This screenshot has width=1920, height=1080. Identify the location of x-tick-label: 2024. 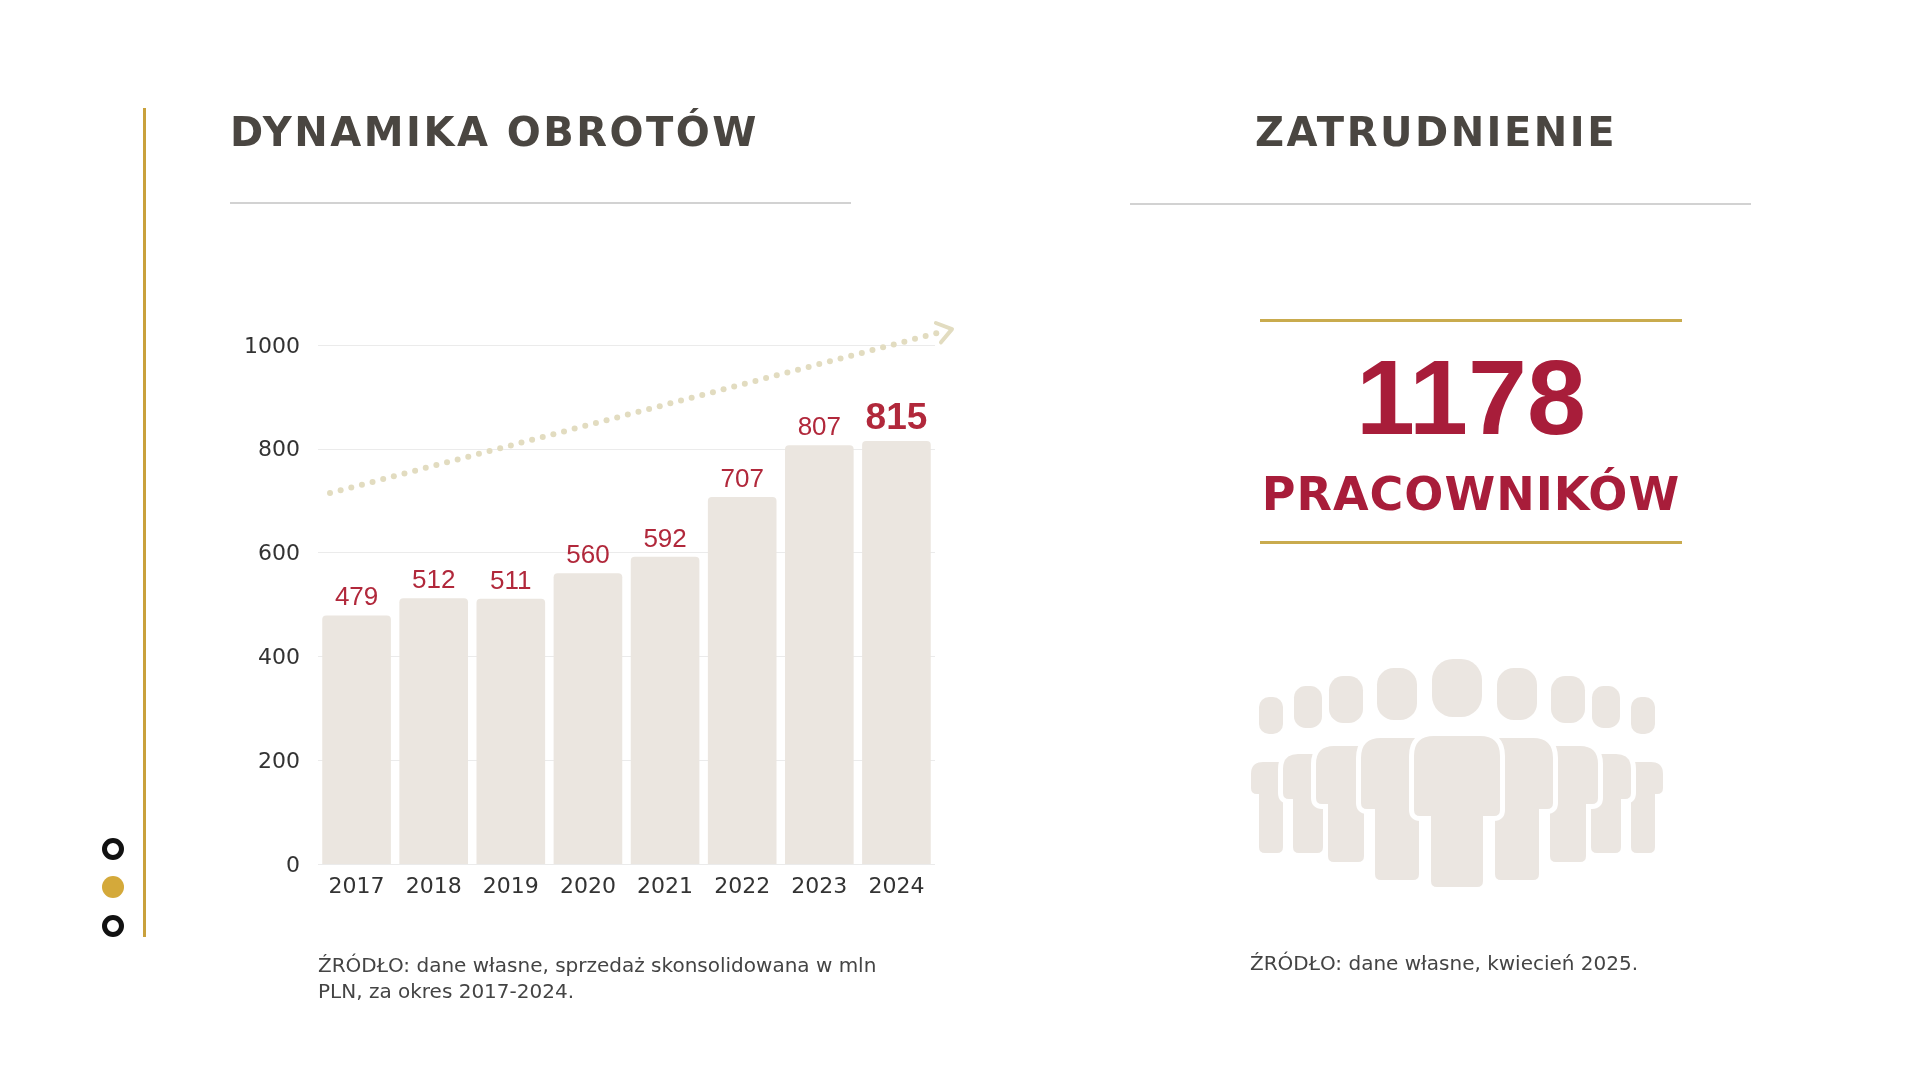
(896, 885).